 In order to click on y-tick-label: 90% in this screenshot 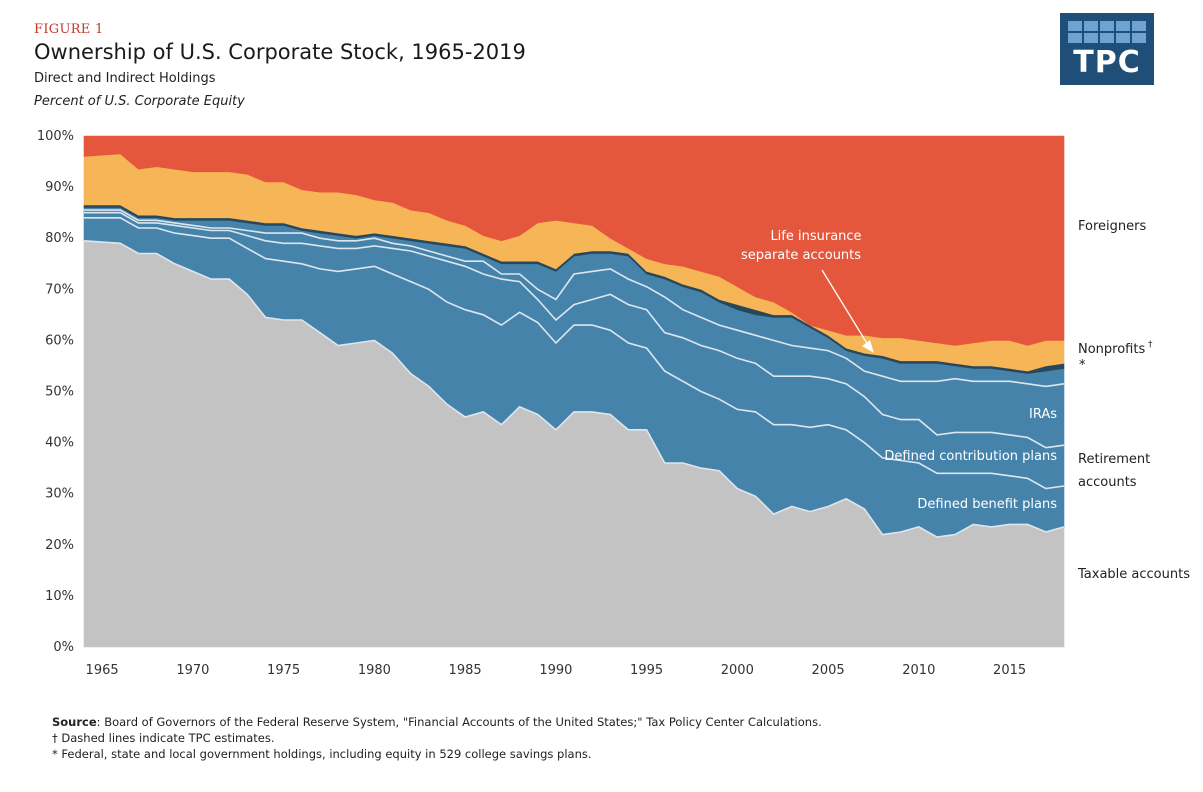, I will do `click(59, 187)`.